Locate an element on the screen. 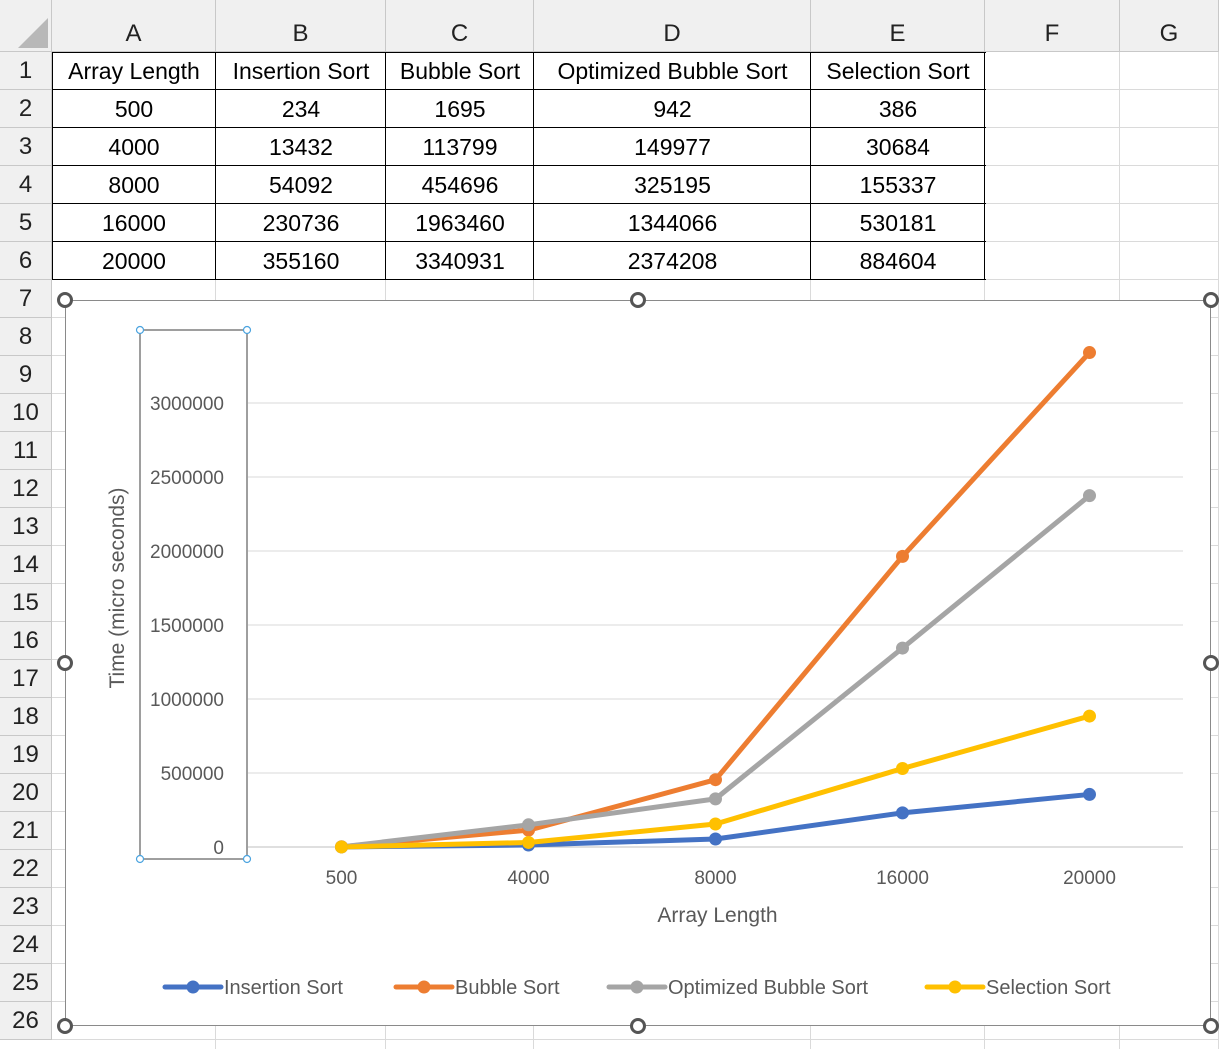 The height and width of the screenshot is (1049, 1219). table-cell: 2374208 is located at coordinates (672, 260).